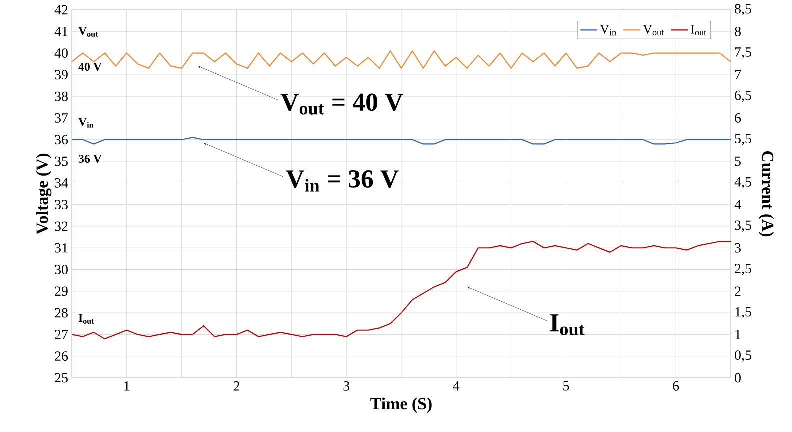 Image resolution: width=792 pixels, height=432 pixels. I want to click on y2-tick-label: 0, so click(738, 378).